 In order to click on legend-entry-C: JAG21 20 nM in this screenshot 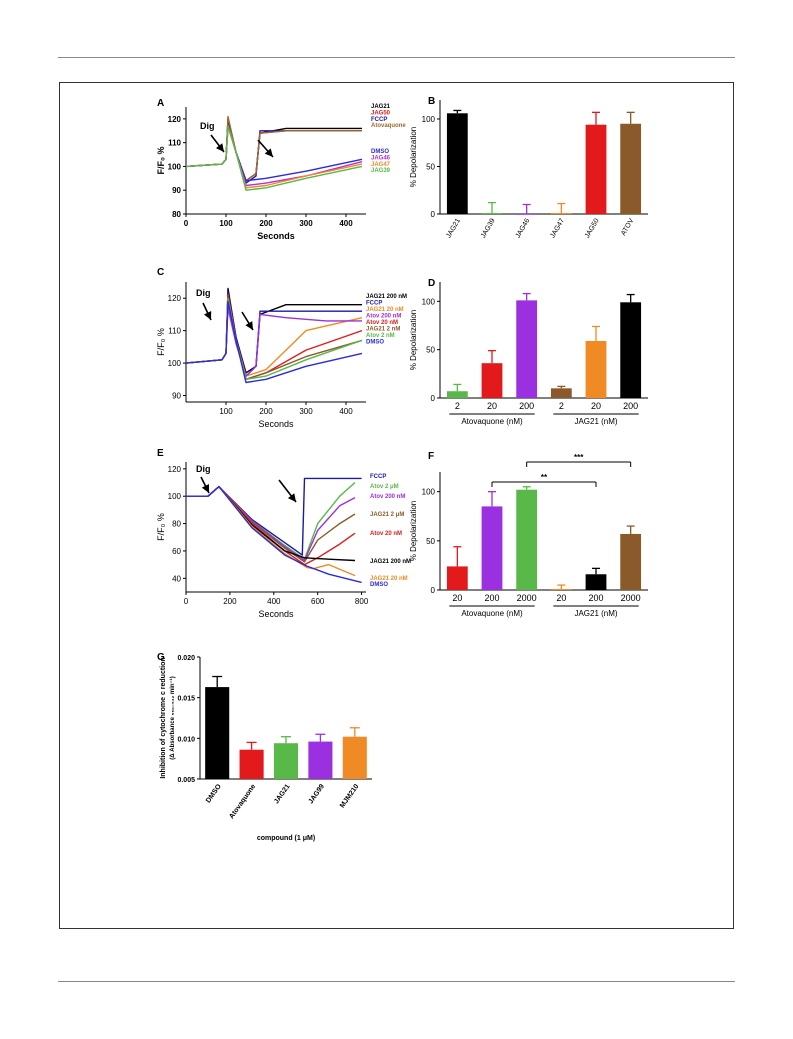, I will do `click(385, 310)`.